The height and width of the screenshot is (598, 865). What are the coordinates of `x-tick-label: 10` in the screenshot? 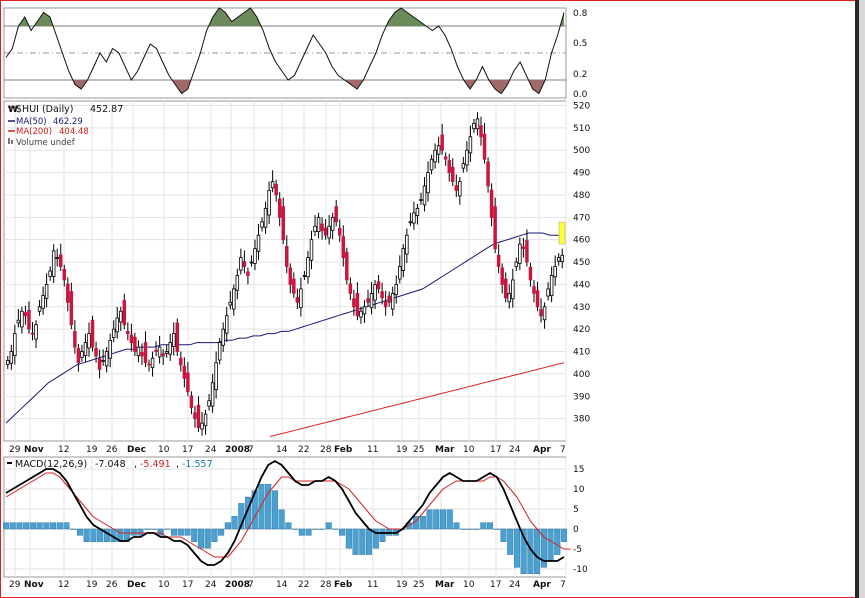 It's located at (164, 585).